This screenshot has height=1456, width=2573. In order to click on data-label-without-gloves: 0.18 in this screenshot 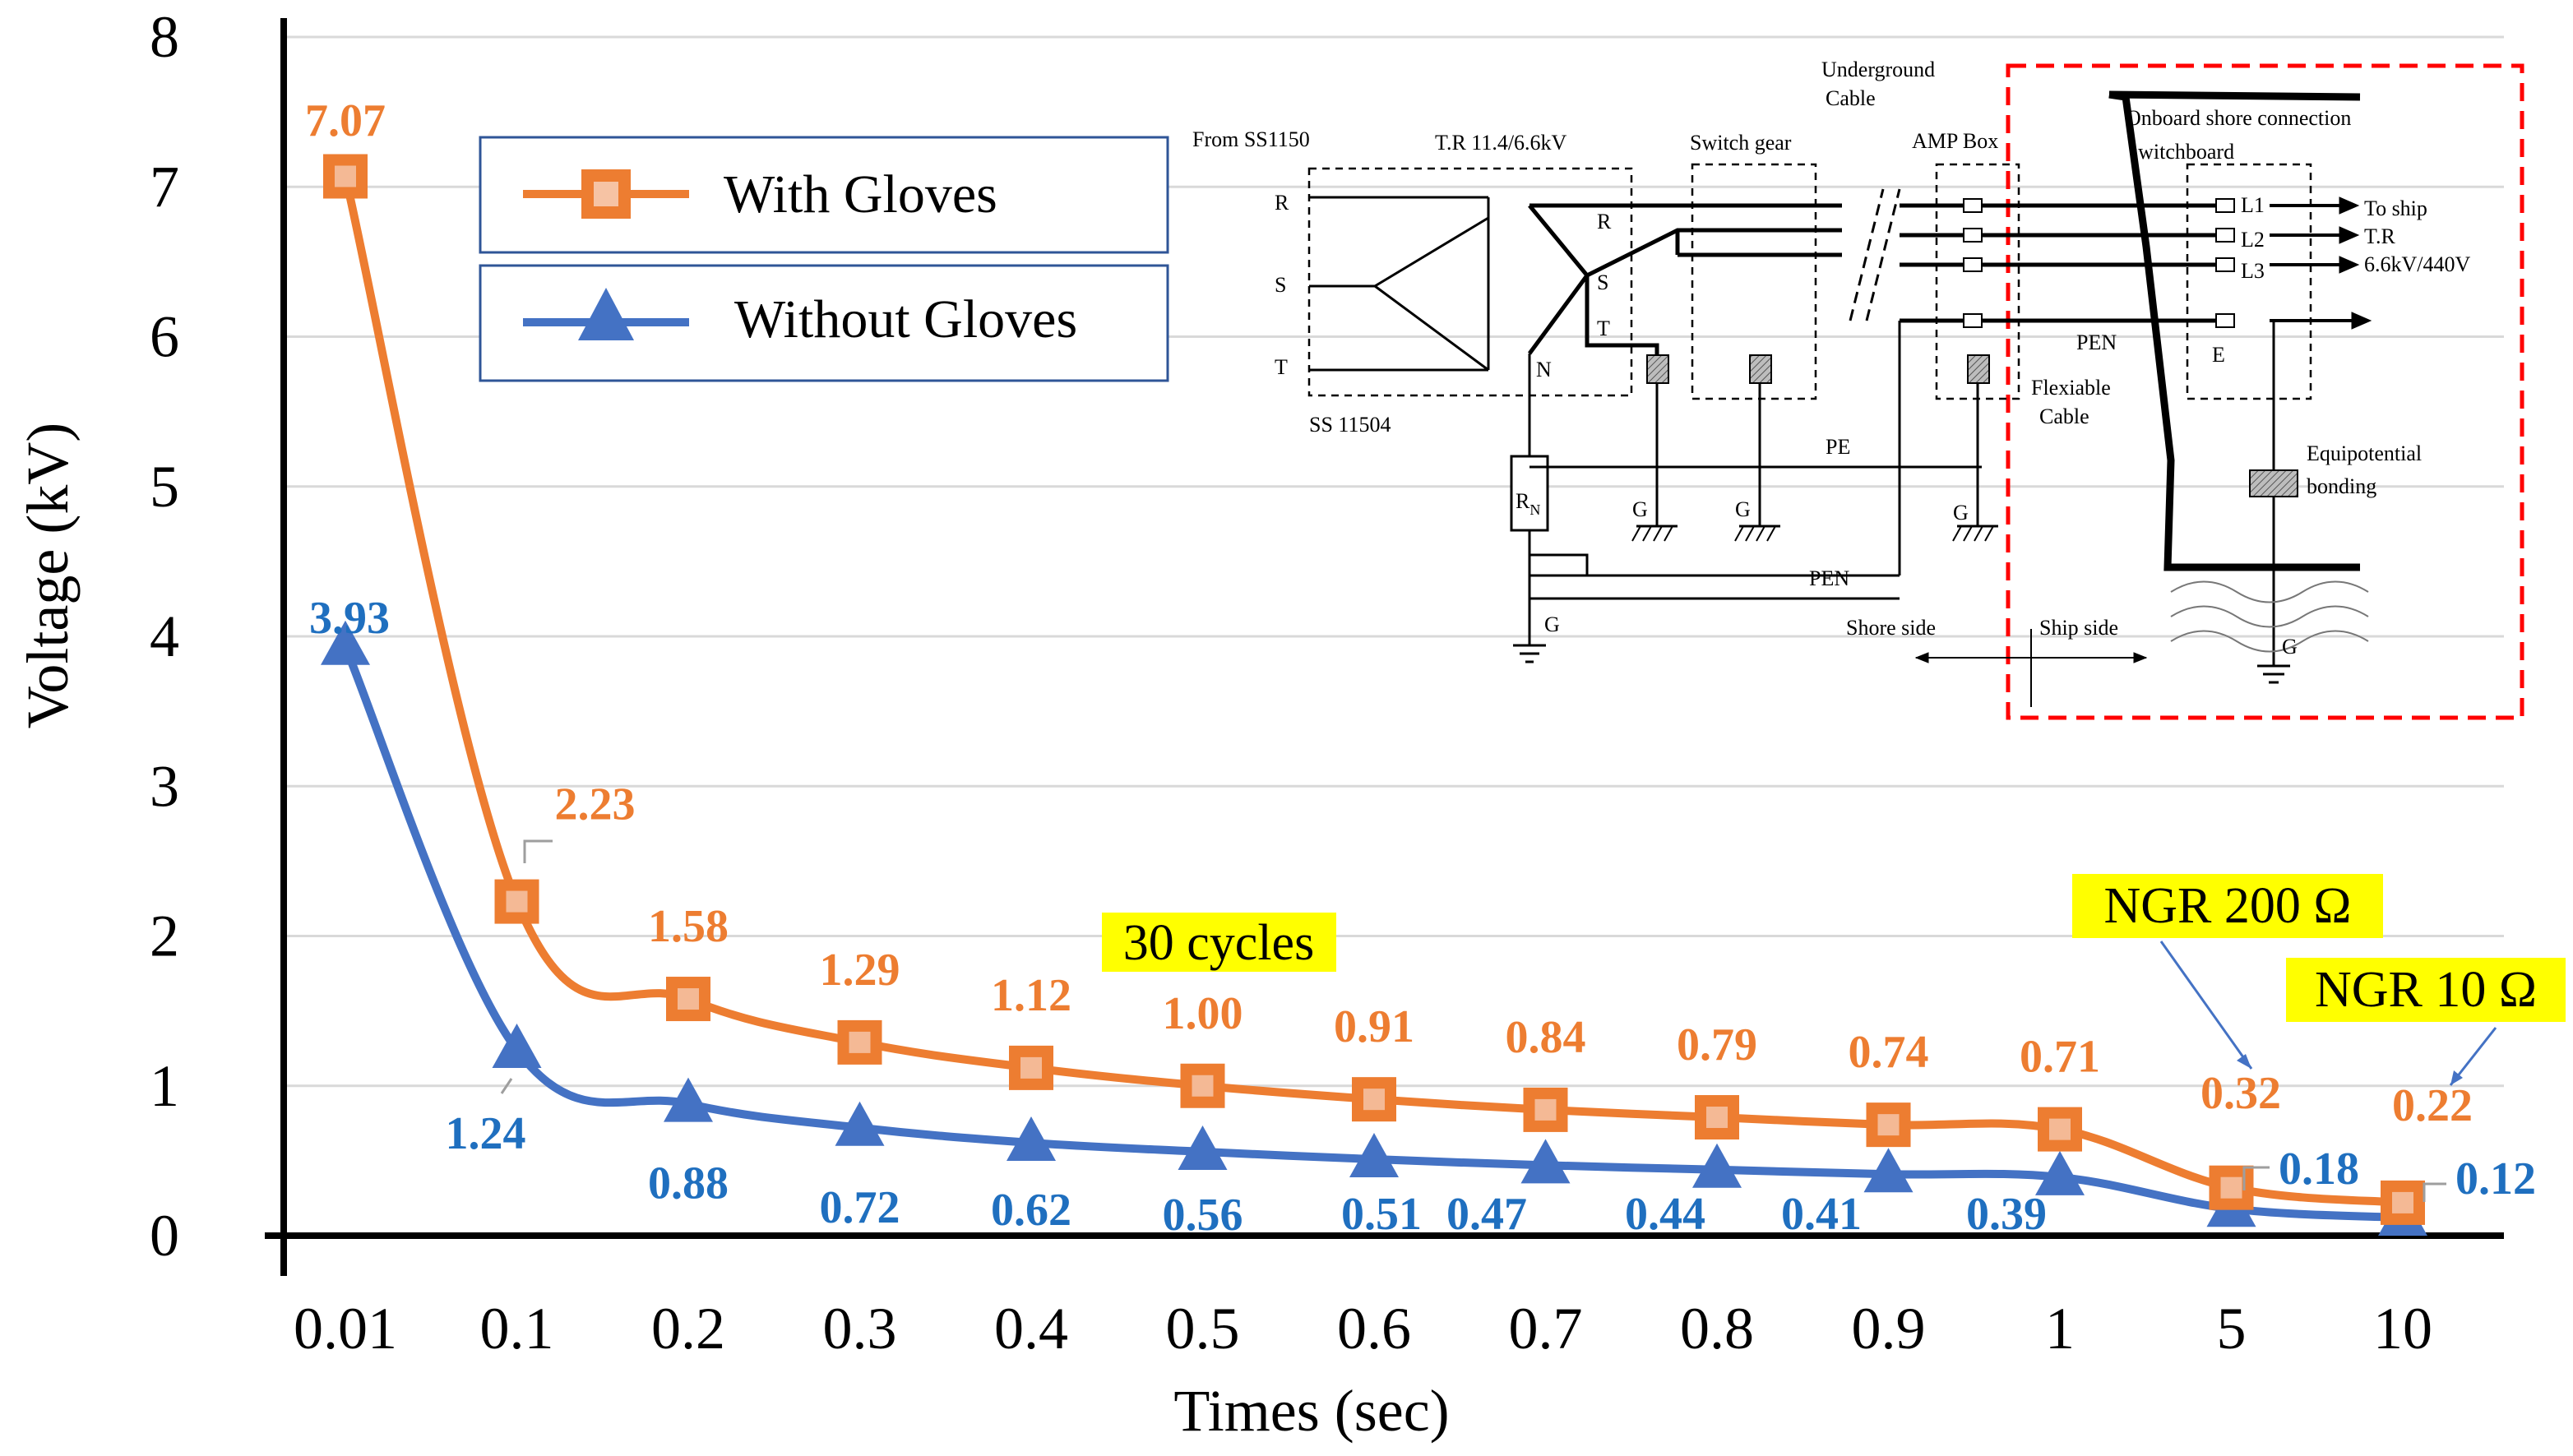, I will do `click(2319, 1169)`.